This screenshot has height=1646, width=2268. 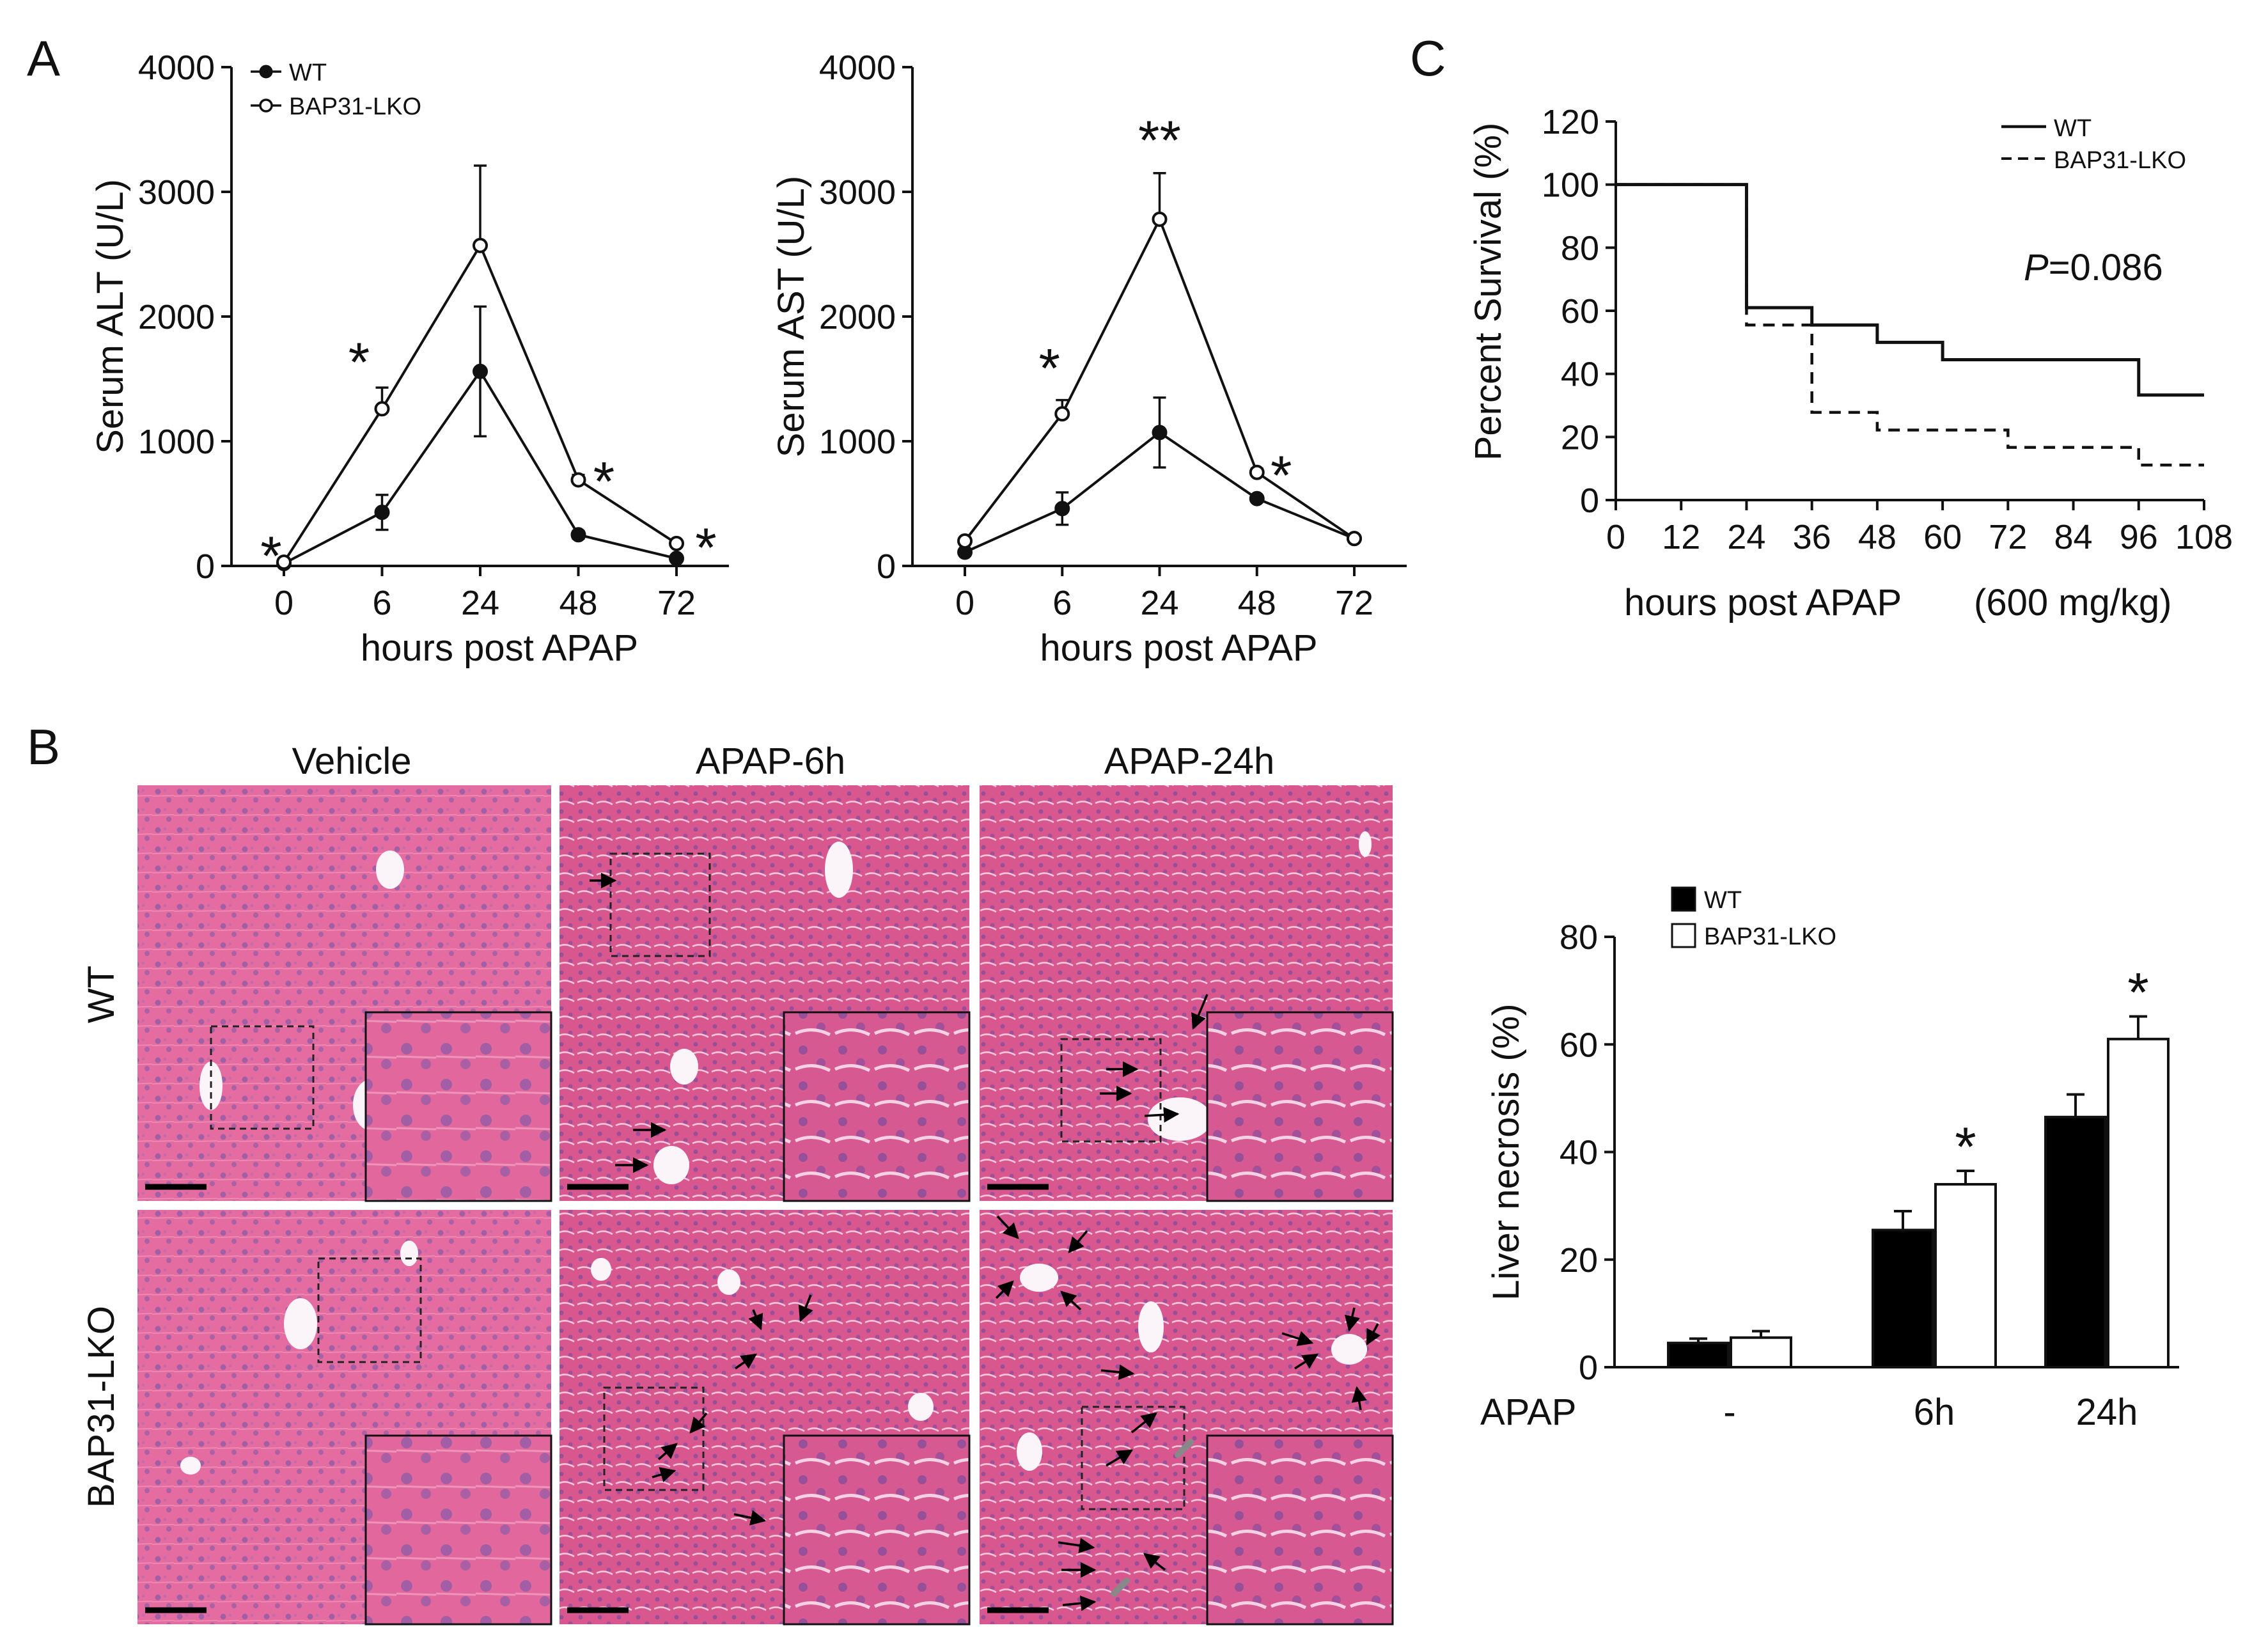 I want to click on x-tick-label: 36, so click(x=1812, y=537).